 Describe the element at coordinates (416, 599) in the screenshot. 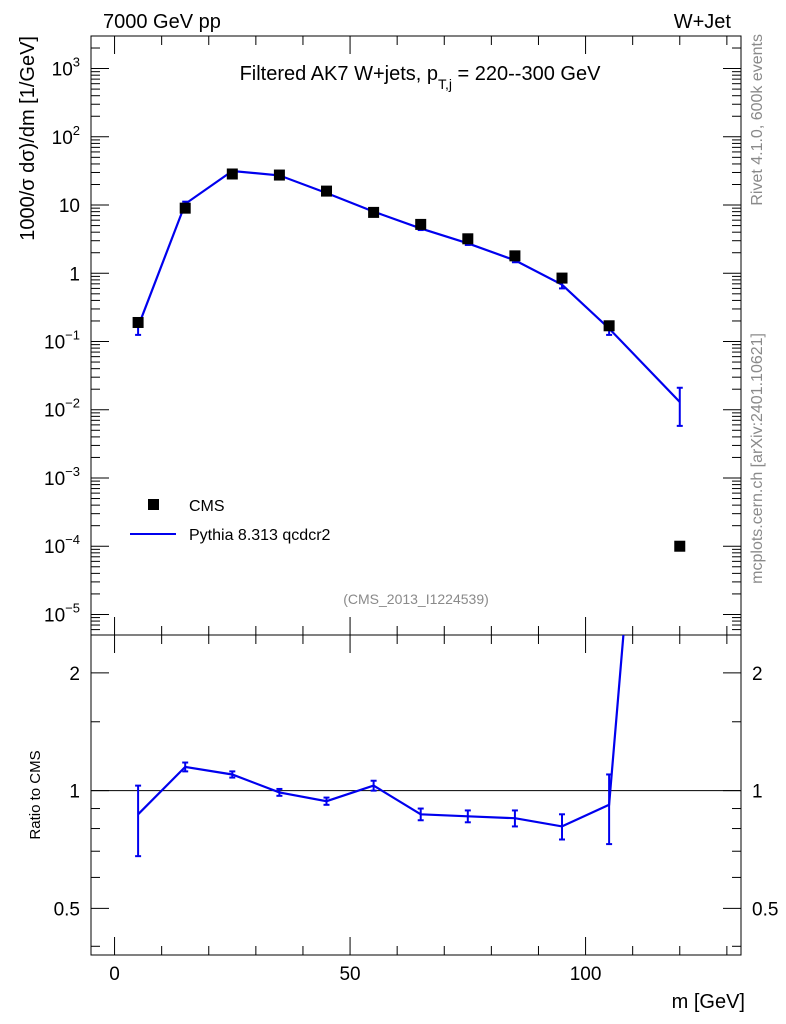

I see `analysis-id-annotation: (CMS_2013_I1224539)` at that location.